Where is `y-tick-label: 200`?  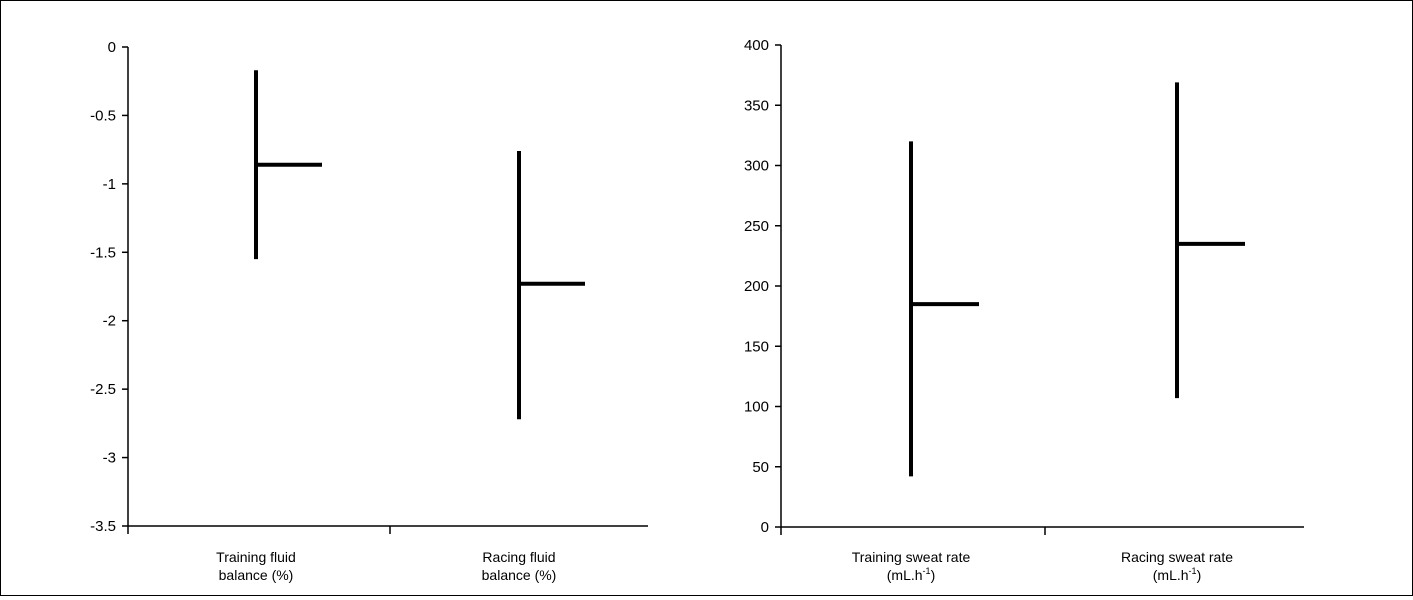
y-tick-label: 200 is located at coordinates (756, 286).